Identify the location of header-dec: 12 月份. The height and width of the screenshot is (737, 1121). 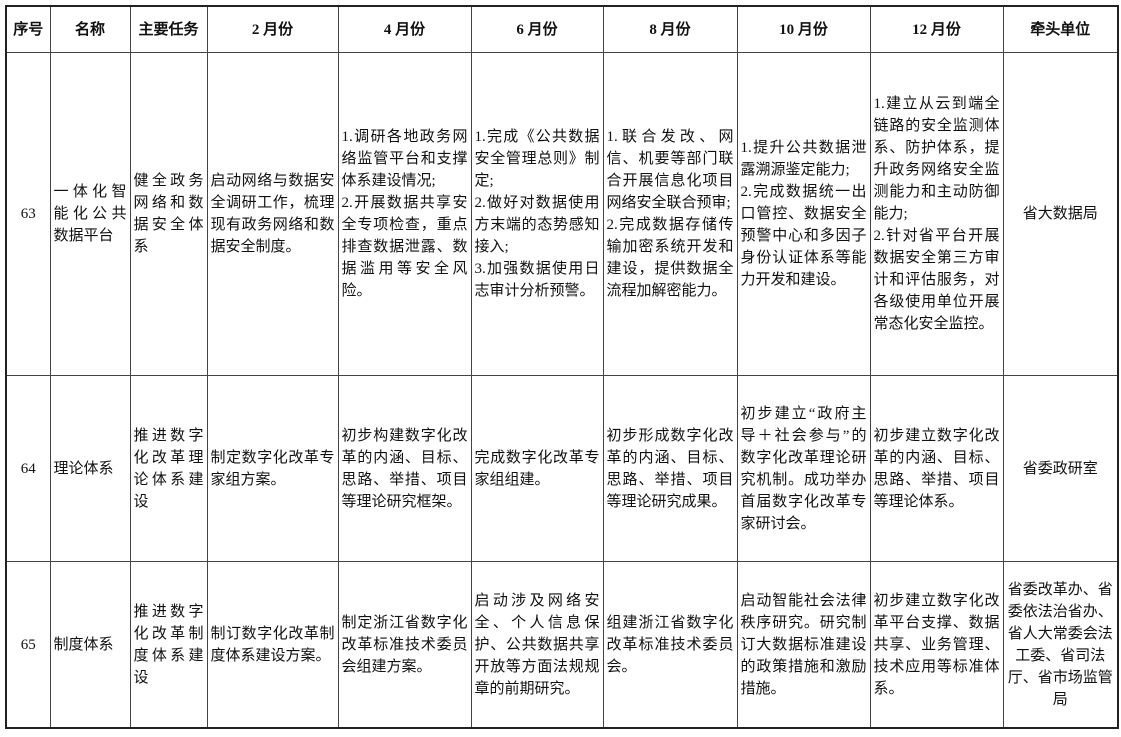
(936, 29).